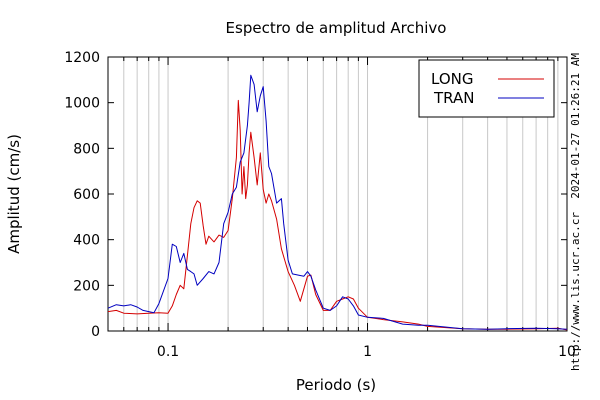  What do you see at coordinates (86, 149) in the screenshot?
I see `y-tick-label: 800` at bounding box center [86, 149].